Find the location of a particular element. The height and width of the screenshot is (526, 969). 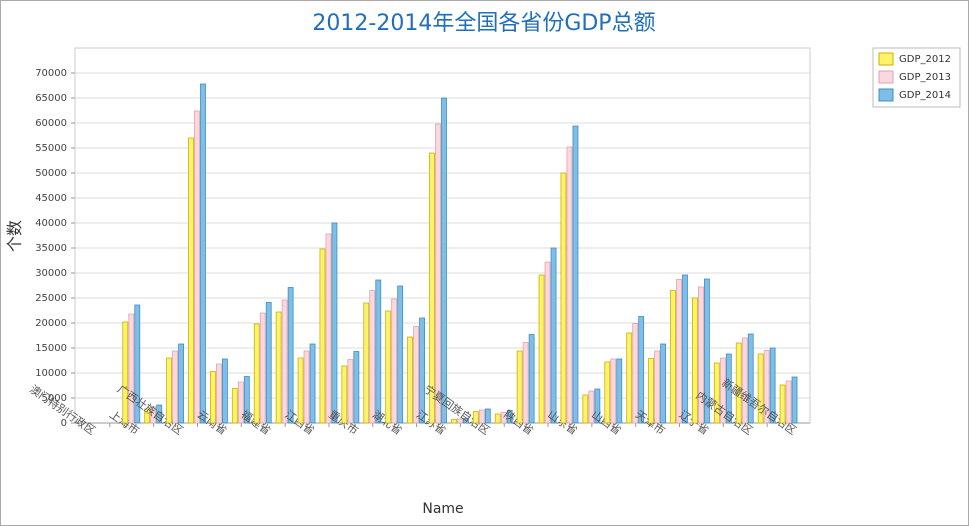

y-tick-label: 15000 is located at coordinates (51, 348).